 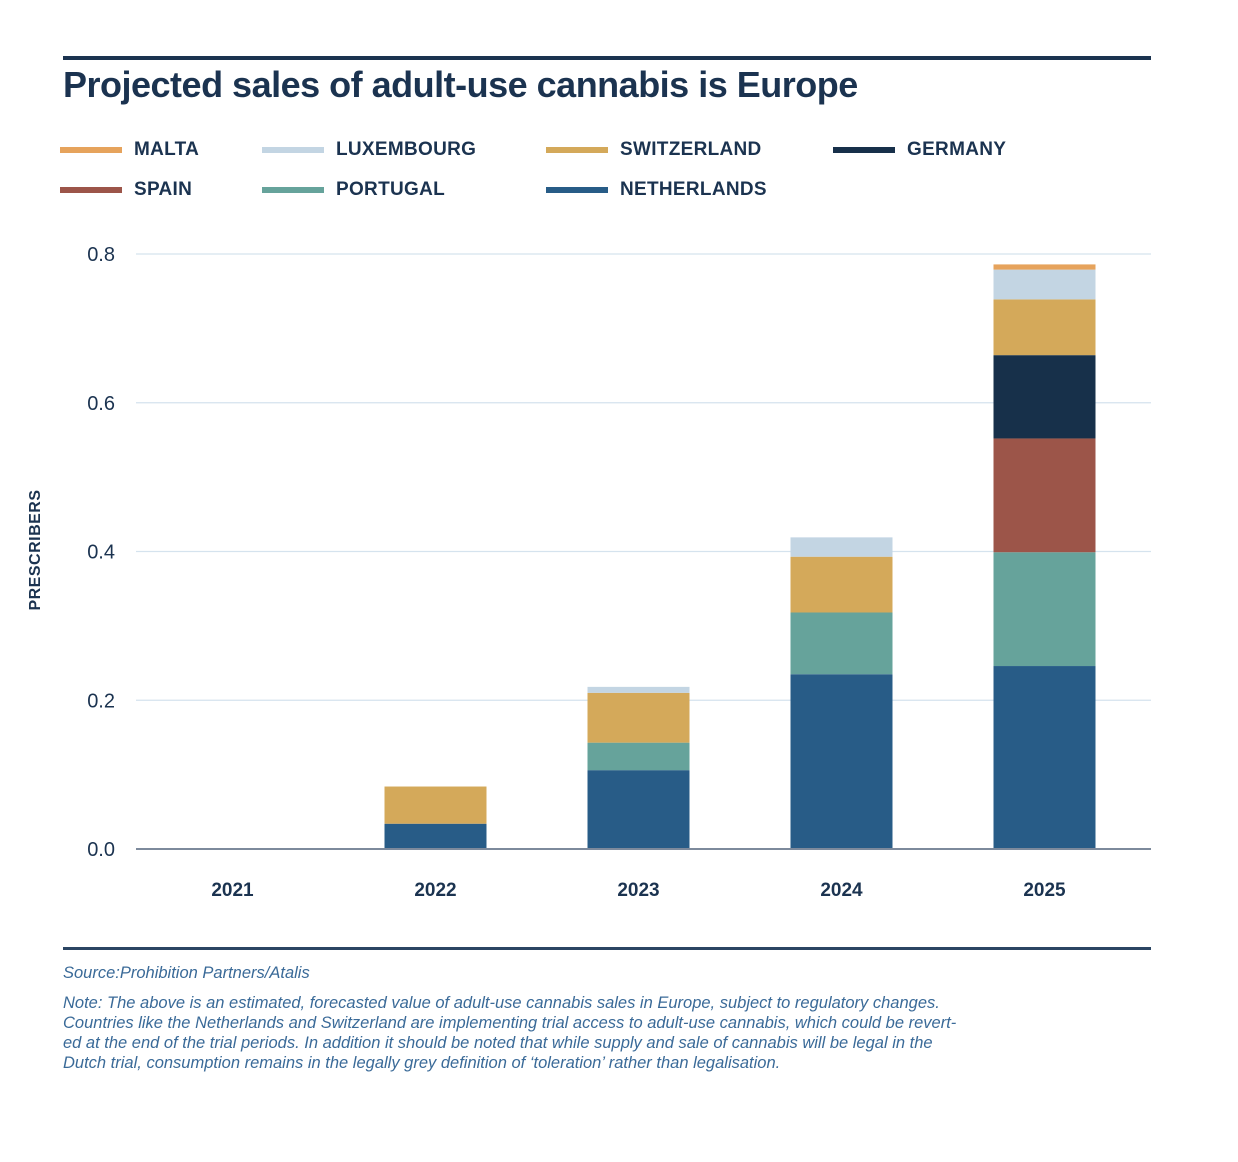 What do you see at coordinates (1044, 757) in the screenshot?
I see `bar-segment-netherlands-2025` at bounding box center [1044, 757].